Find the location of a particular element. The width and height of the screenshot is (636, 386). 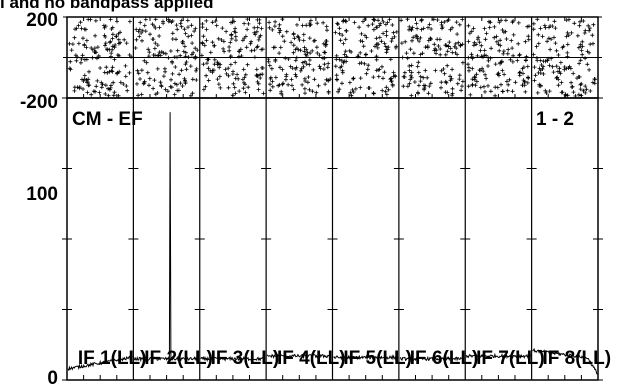

panel-label-1: IF 1(LL) is located at coordinates (112, 358).